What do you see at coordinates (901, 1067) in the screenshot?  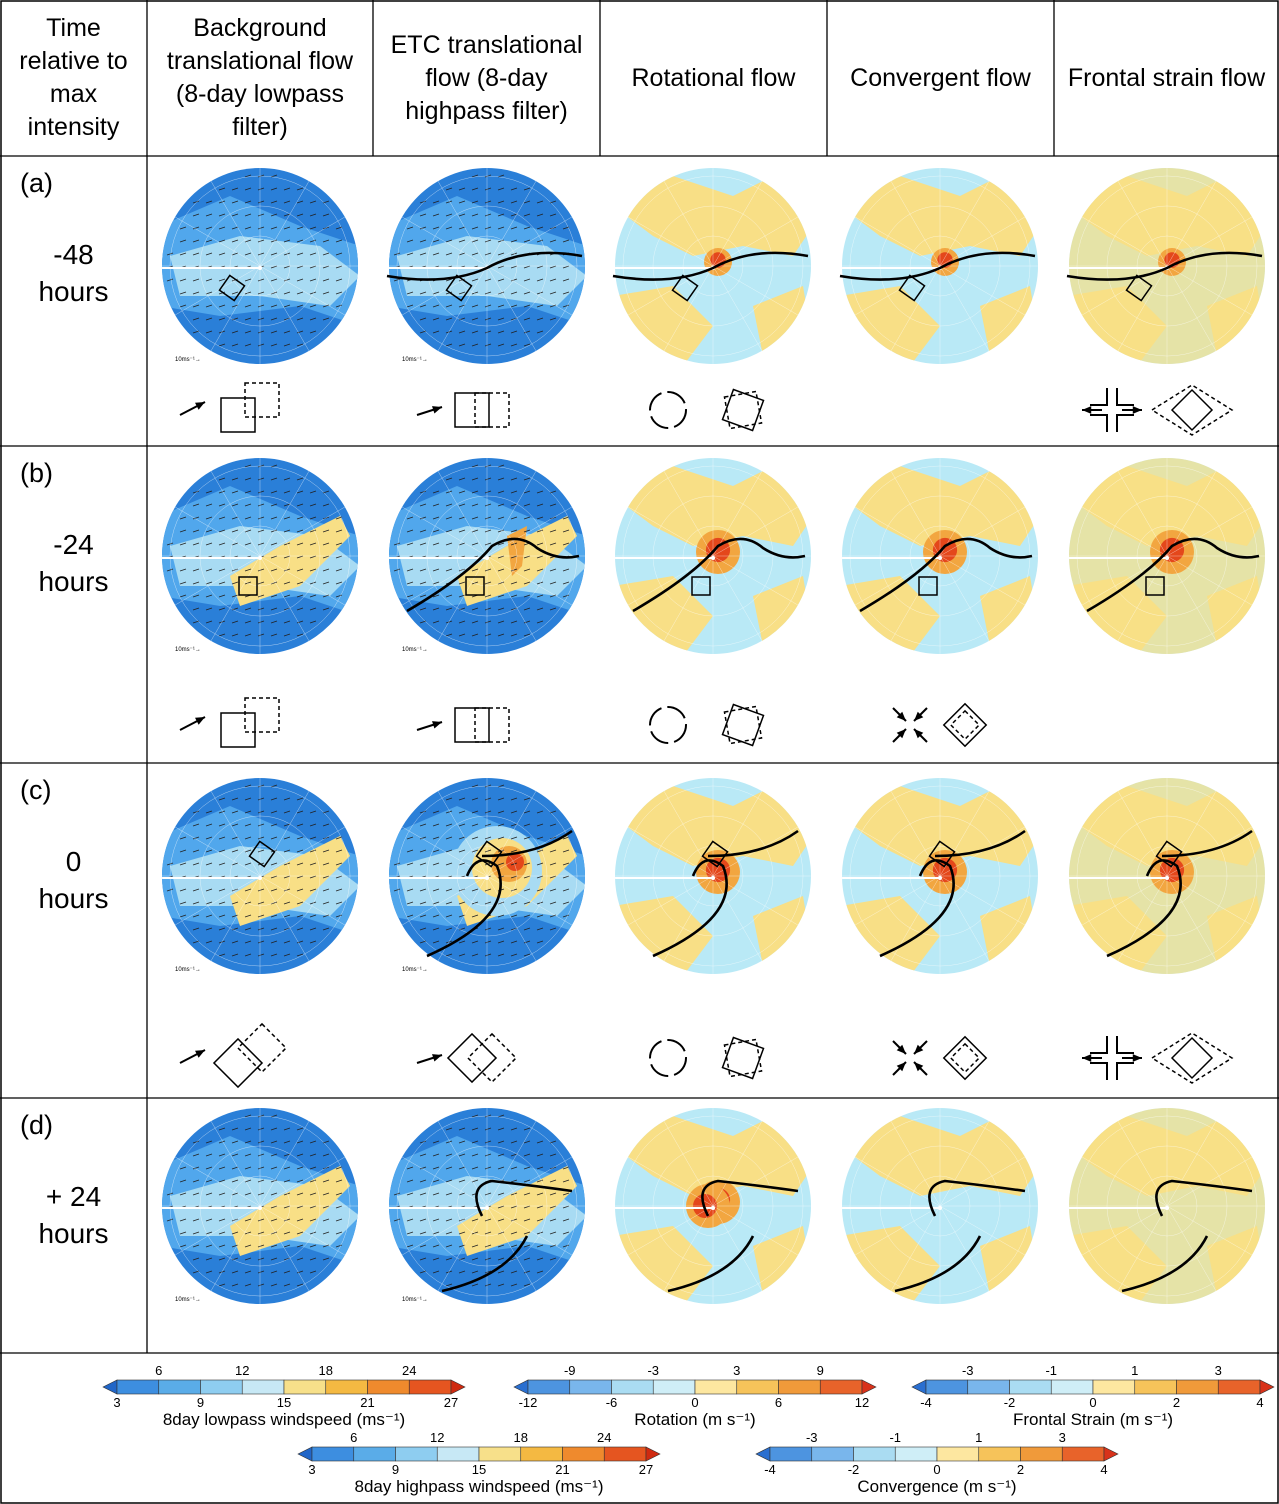 I see `arrowhead` at bounding box center [901, 1067].